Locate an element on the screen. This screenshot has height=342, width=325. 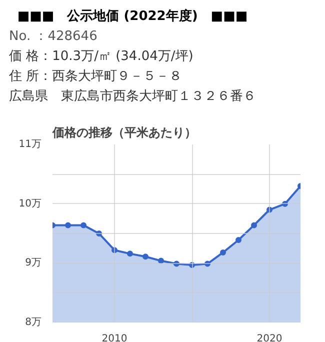
text: 広島県 東広島市西条大坪町１３２６番６ is located at coordinates (132, 97).